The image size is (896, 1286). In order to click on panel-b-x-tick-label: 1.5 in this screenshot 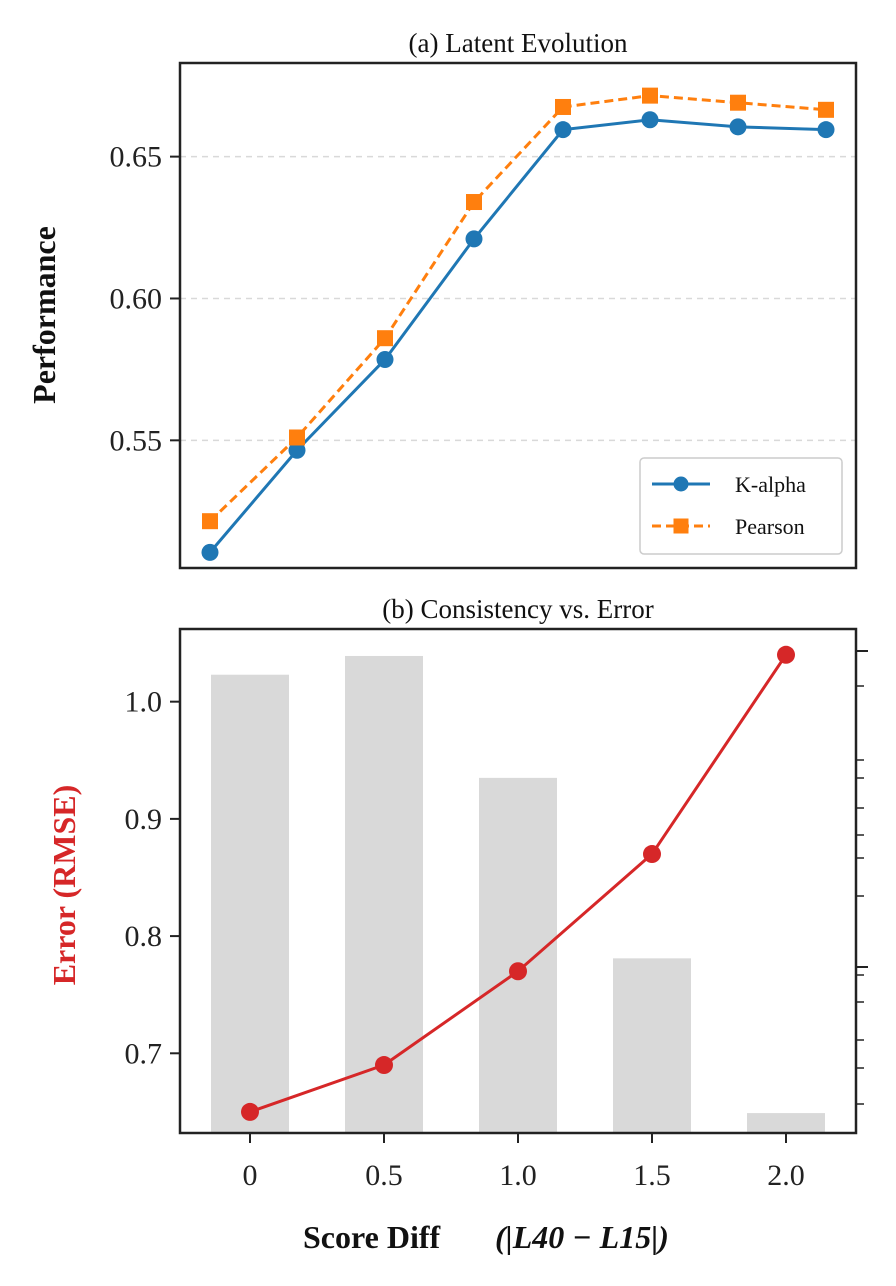, I will do `click(652, 1175)`.